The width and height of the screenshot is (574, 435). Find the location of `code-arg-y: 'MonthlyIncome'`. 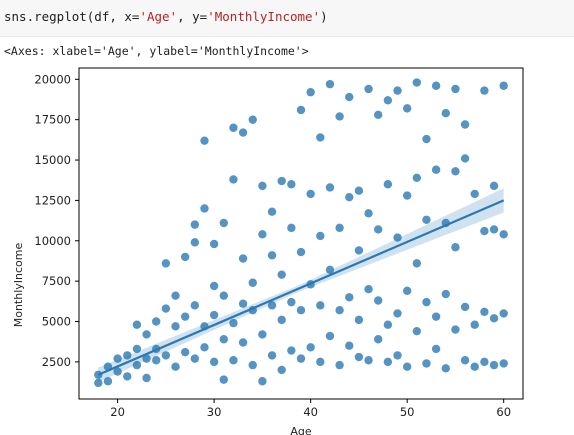

code-arg-y: 'MonthlyIncome' is located at coordinates (264, 16).